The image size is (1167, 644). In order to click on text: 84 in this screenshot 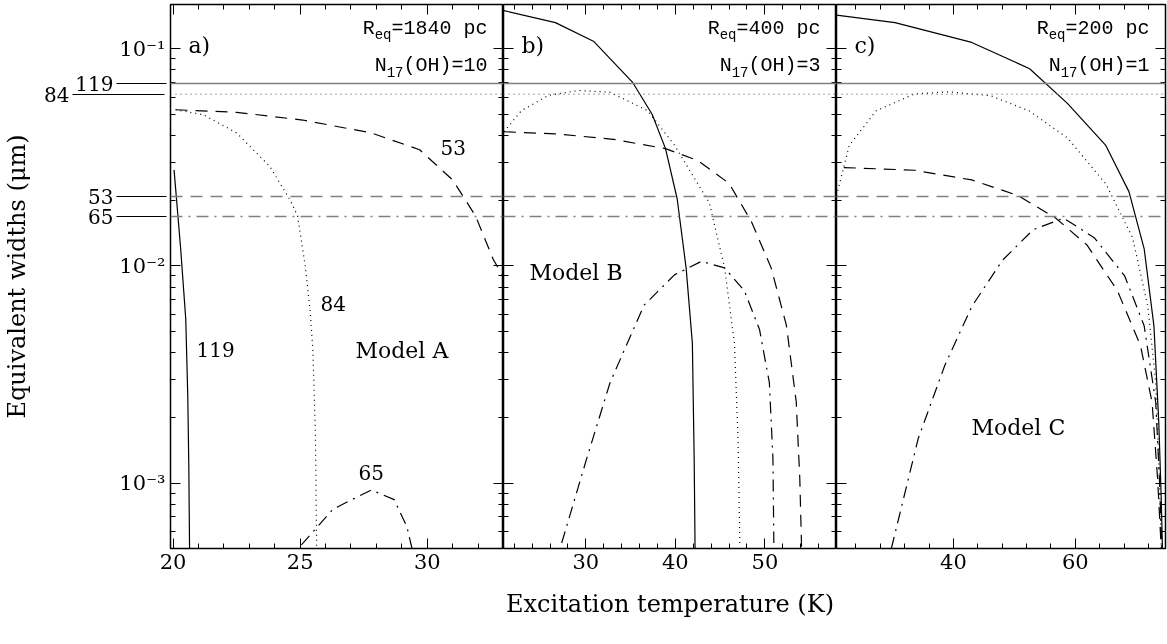, I will do `click(57, 94)`.